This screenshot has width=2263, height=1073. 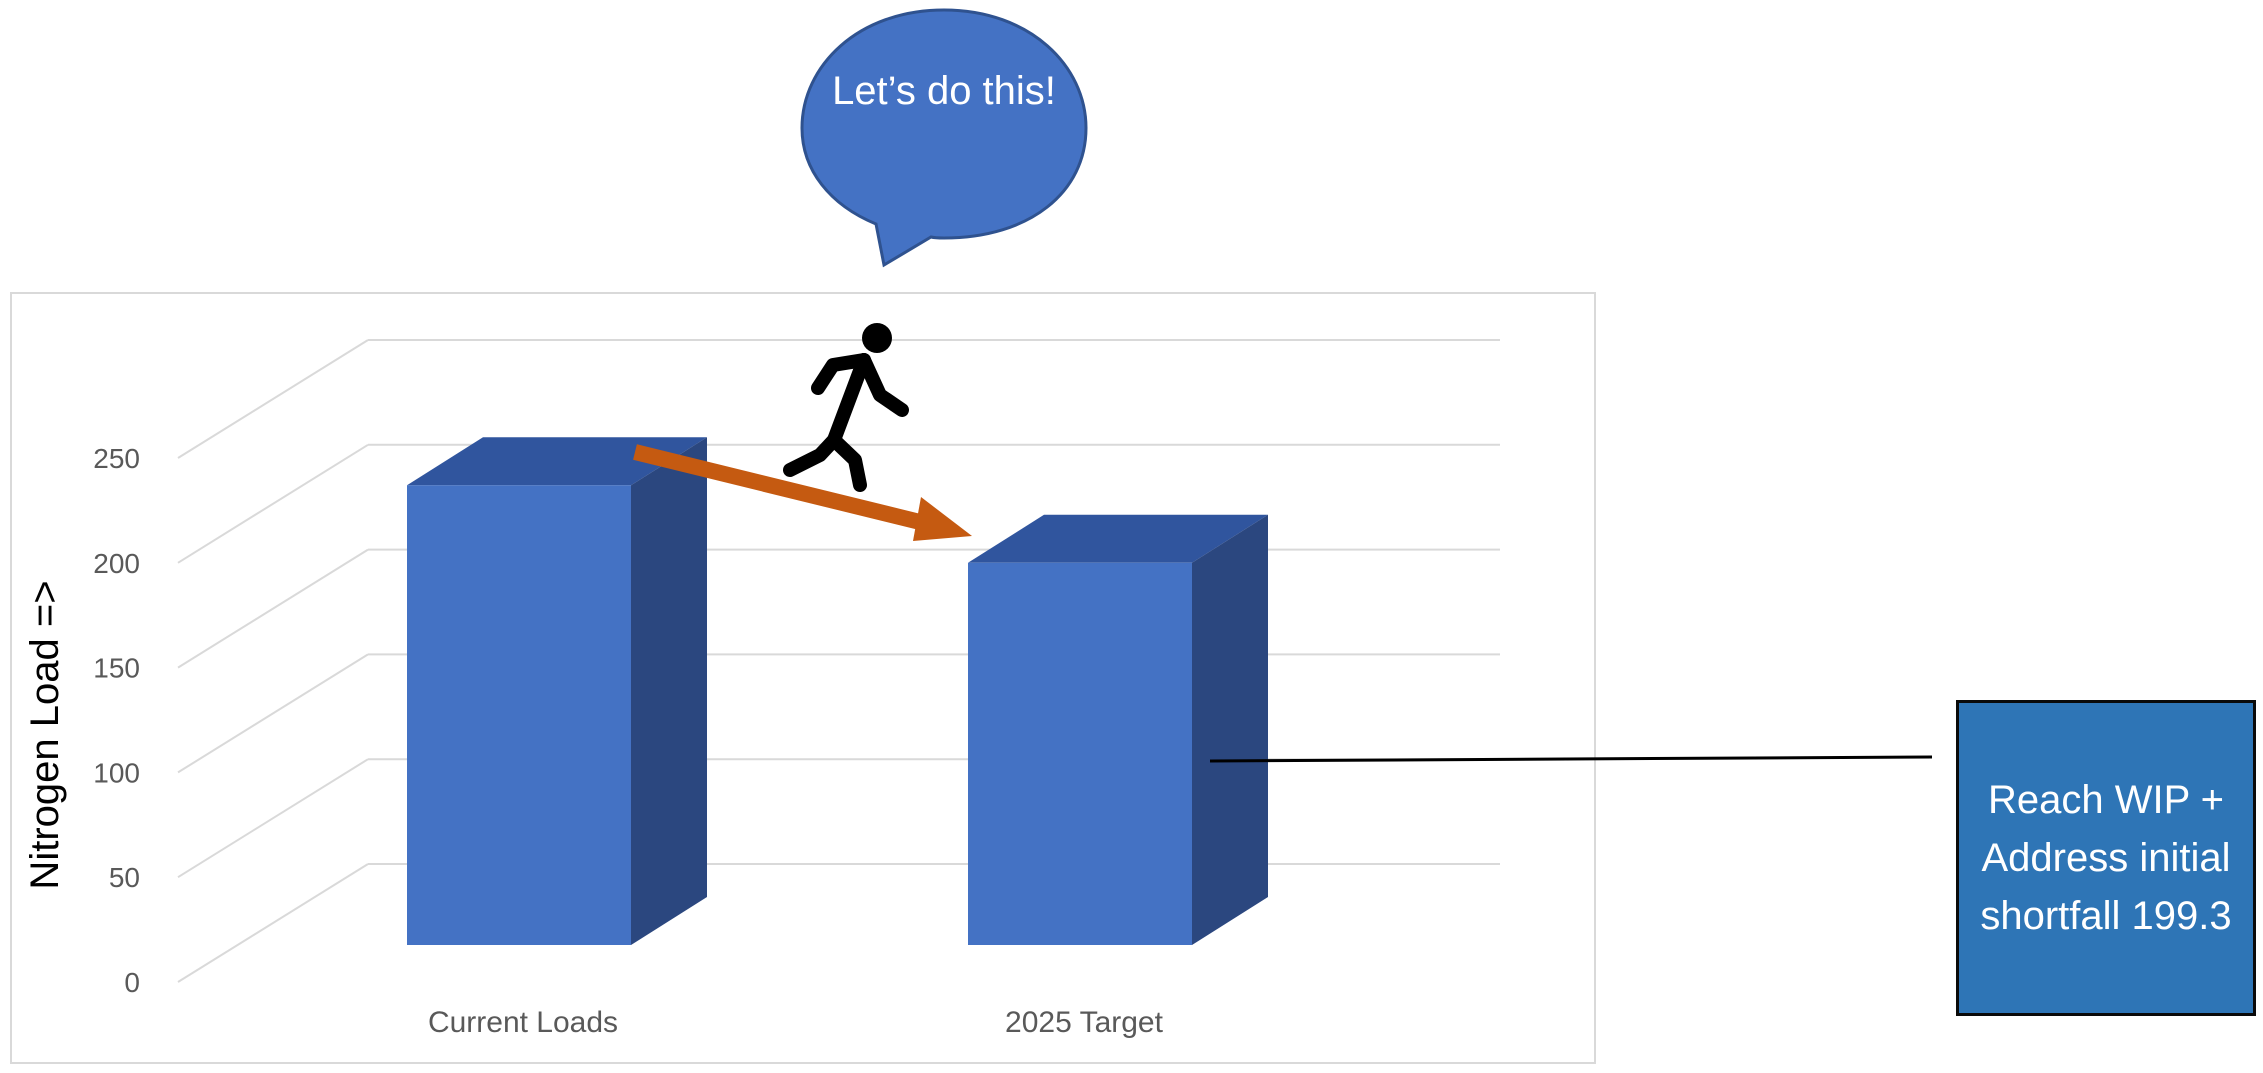 What do you see at coordinates (45, 734) in the screenshot?
I see `y-axis-label: Nitrogen Load =>` at bounding box center [45, 734].